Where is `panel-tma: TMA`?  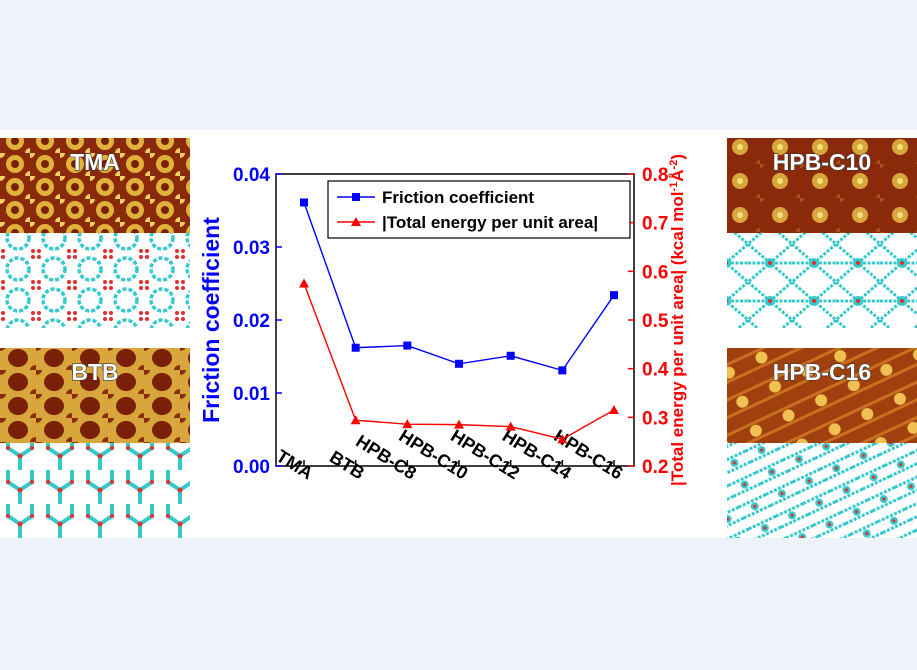
panel-tma: TMA is located at coordinates (95, 233).